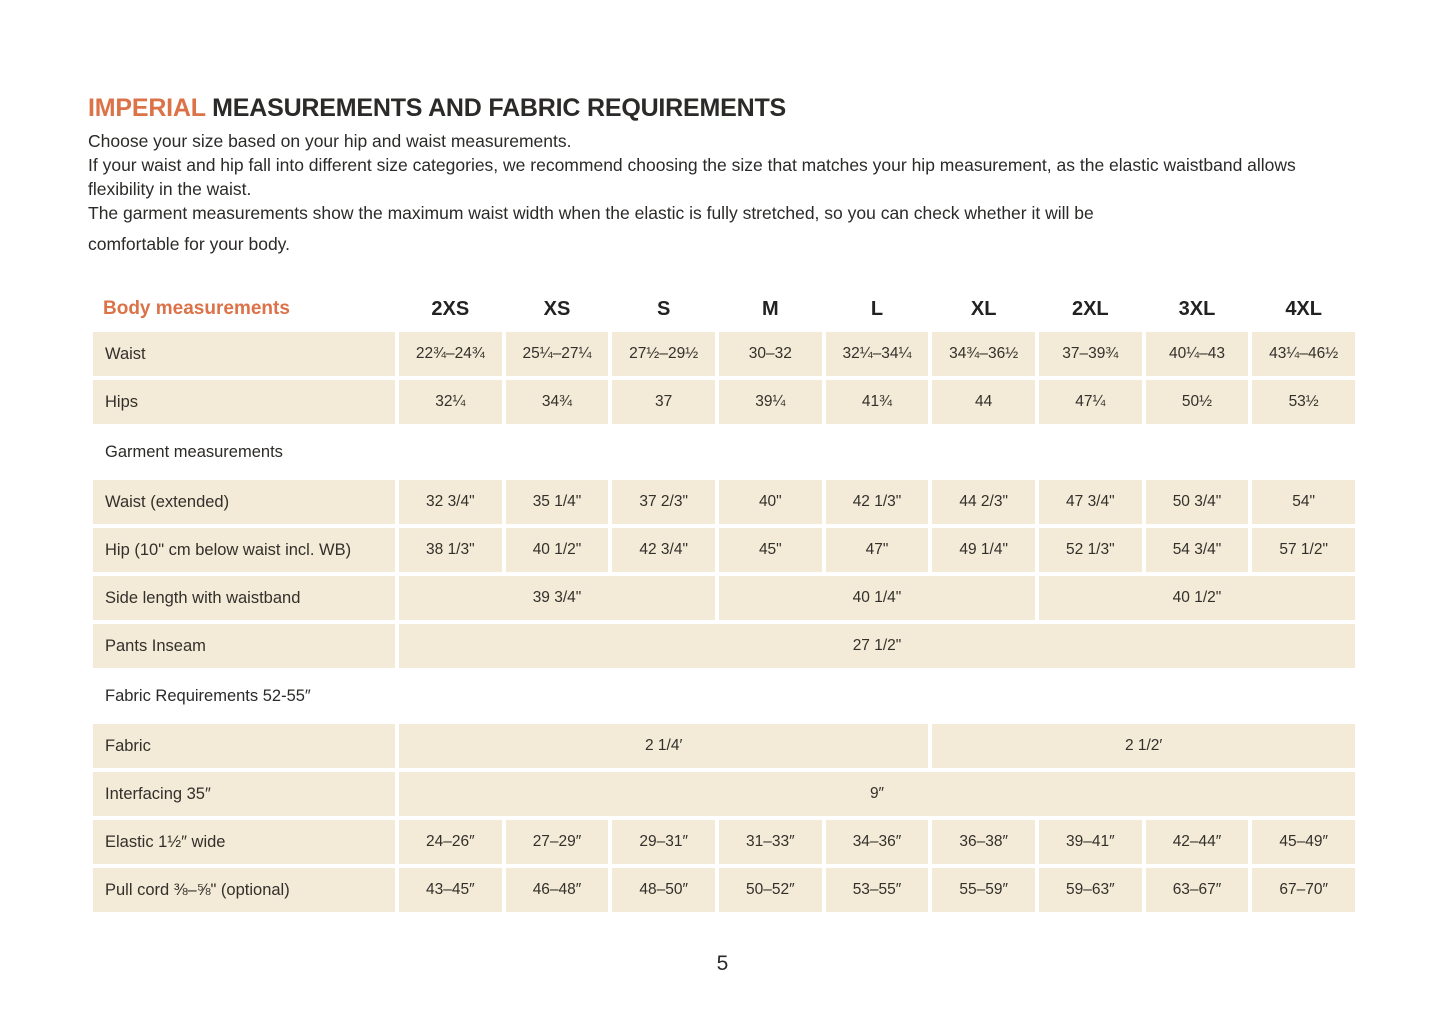 Image resolution: width=1445 pixels, height=1030 pixels. What do you see at coordinates (1303, 842) in the screenshot?
I see `value-cell: 45–49″` at bounding box center [1303, 842].